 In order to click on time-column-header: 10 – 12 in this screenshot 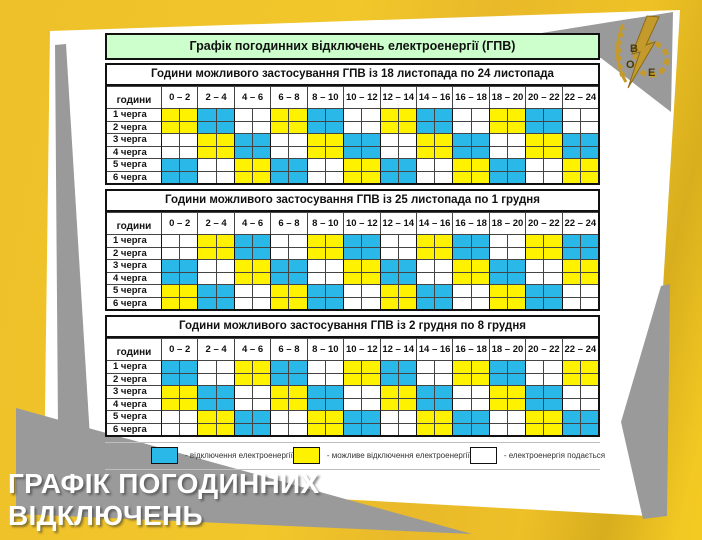, I will do `click(361, 97)`.